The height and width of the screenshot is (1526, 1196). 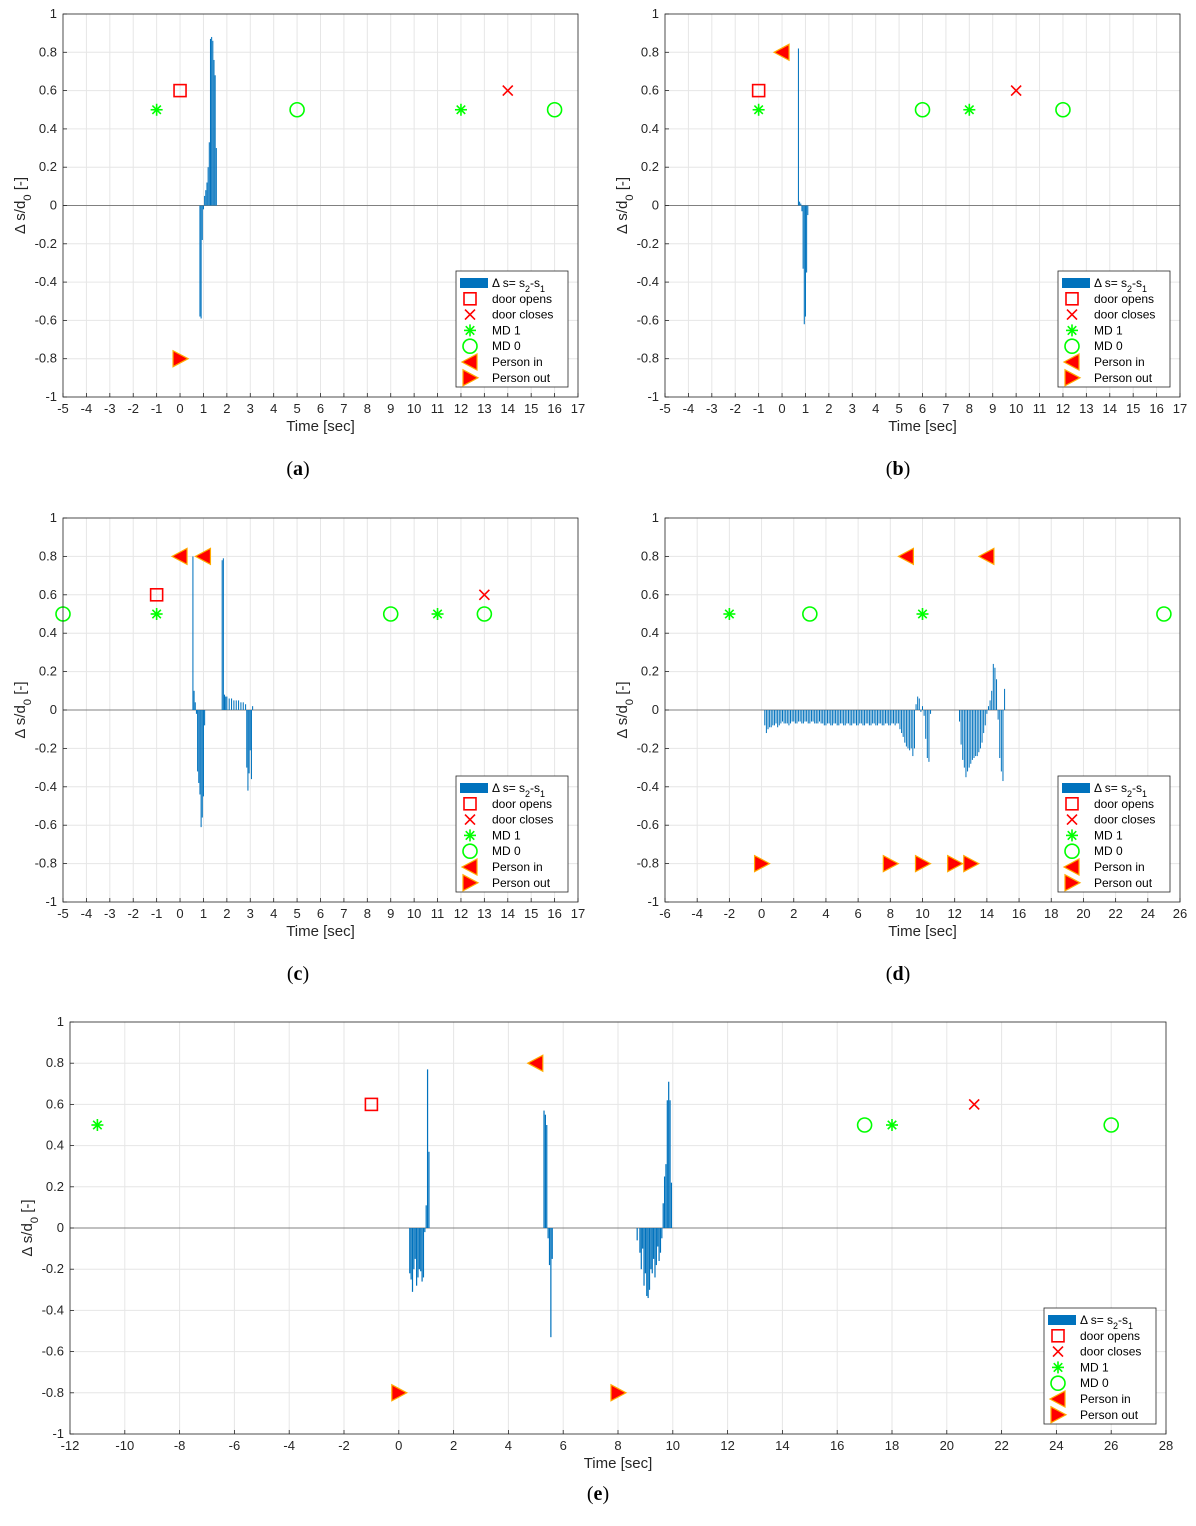 I want to click on x-tick-label: 1, so click(x=805, y=408).